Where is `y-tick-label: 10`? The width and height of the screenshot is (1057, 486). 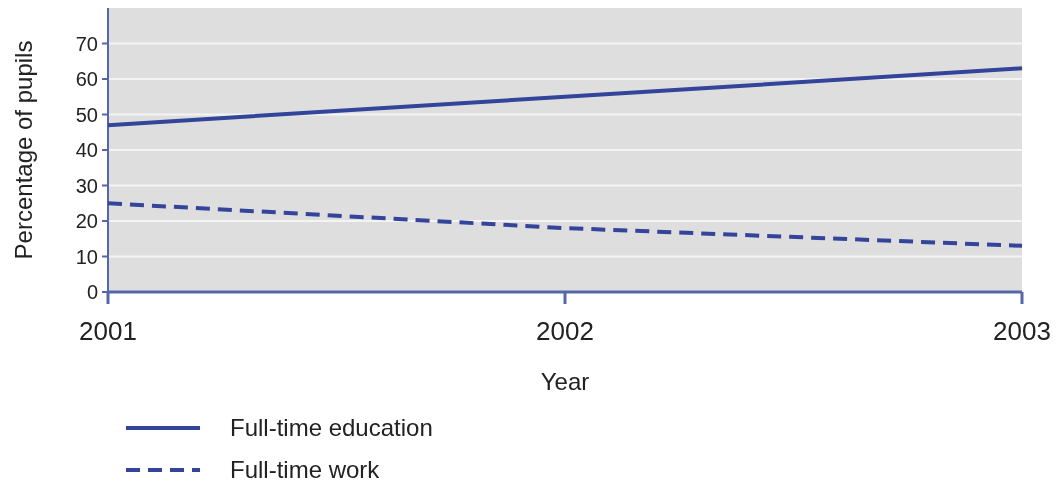 y-tick-label: 10 is located at coordinates (86, 256).